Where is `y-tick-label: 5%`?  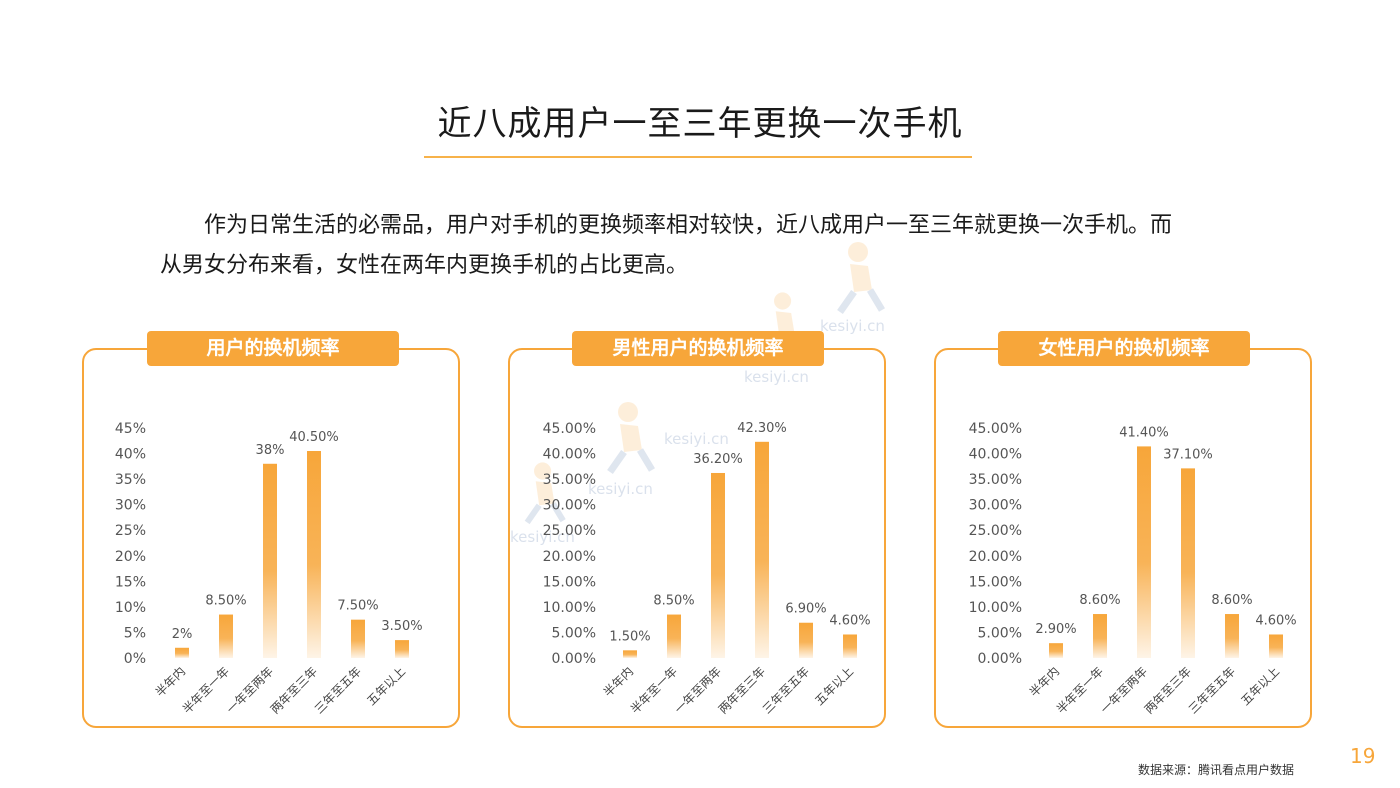
y-tick-label: 5% is located at coordinates (135, 633).